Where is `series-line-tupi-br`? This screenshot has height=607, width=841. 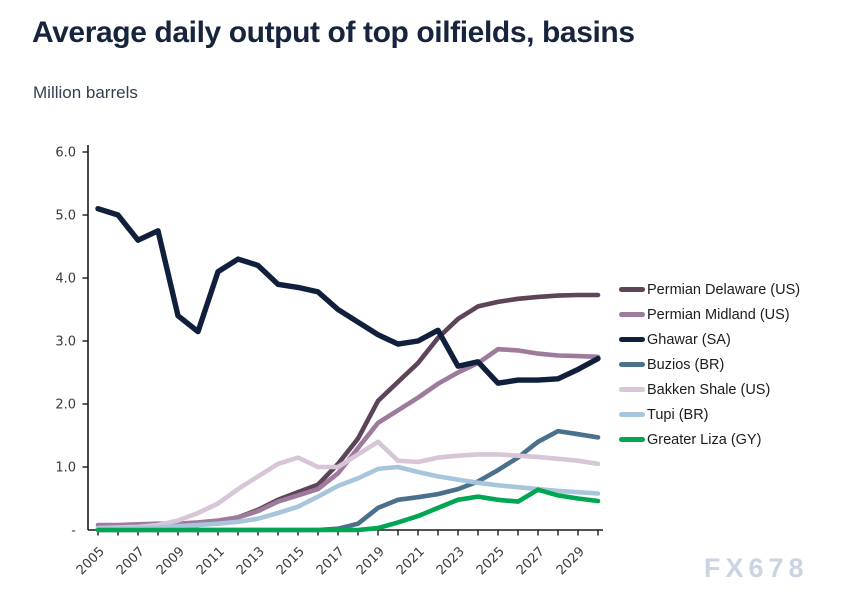
series-line-tupi-br is located at coordinates (348, 498).